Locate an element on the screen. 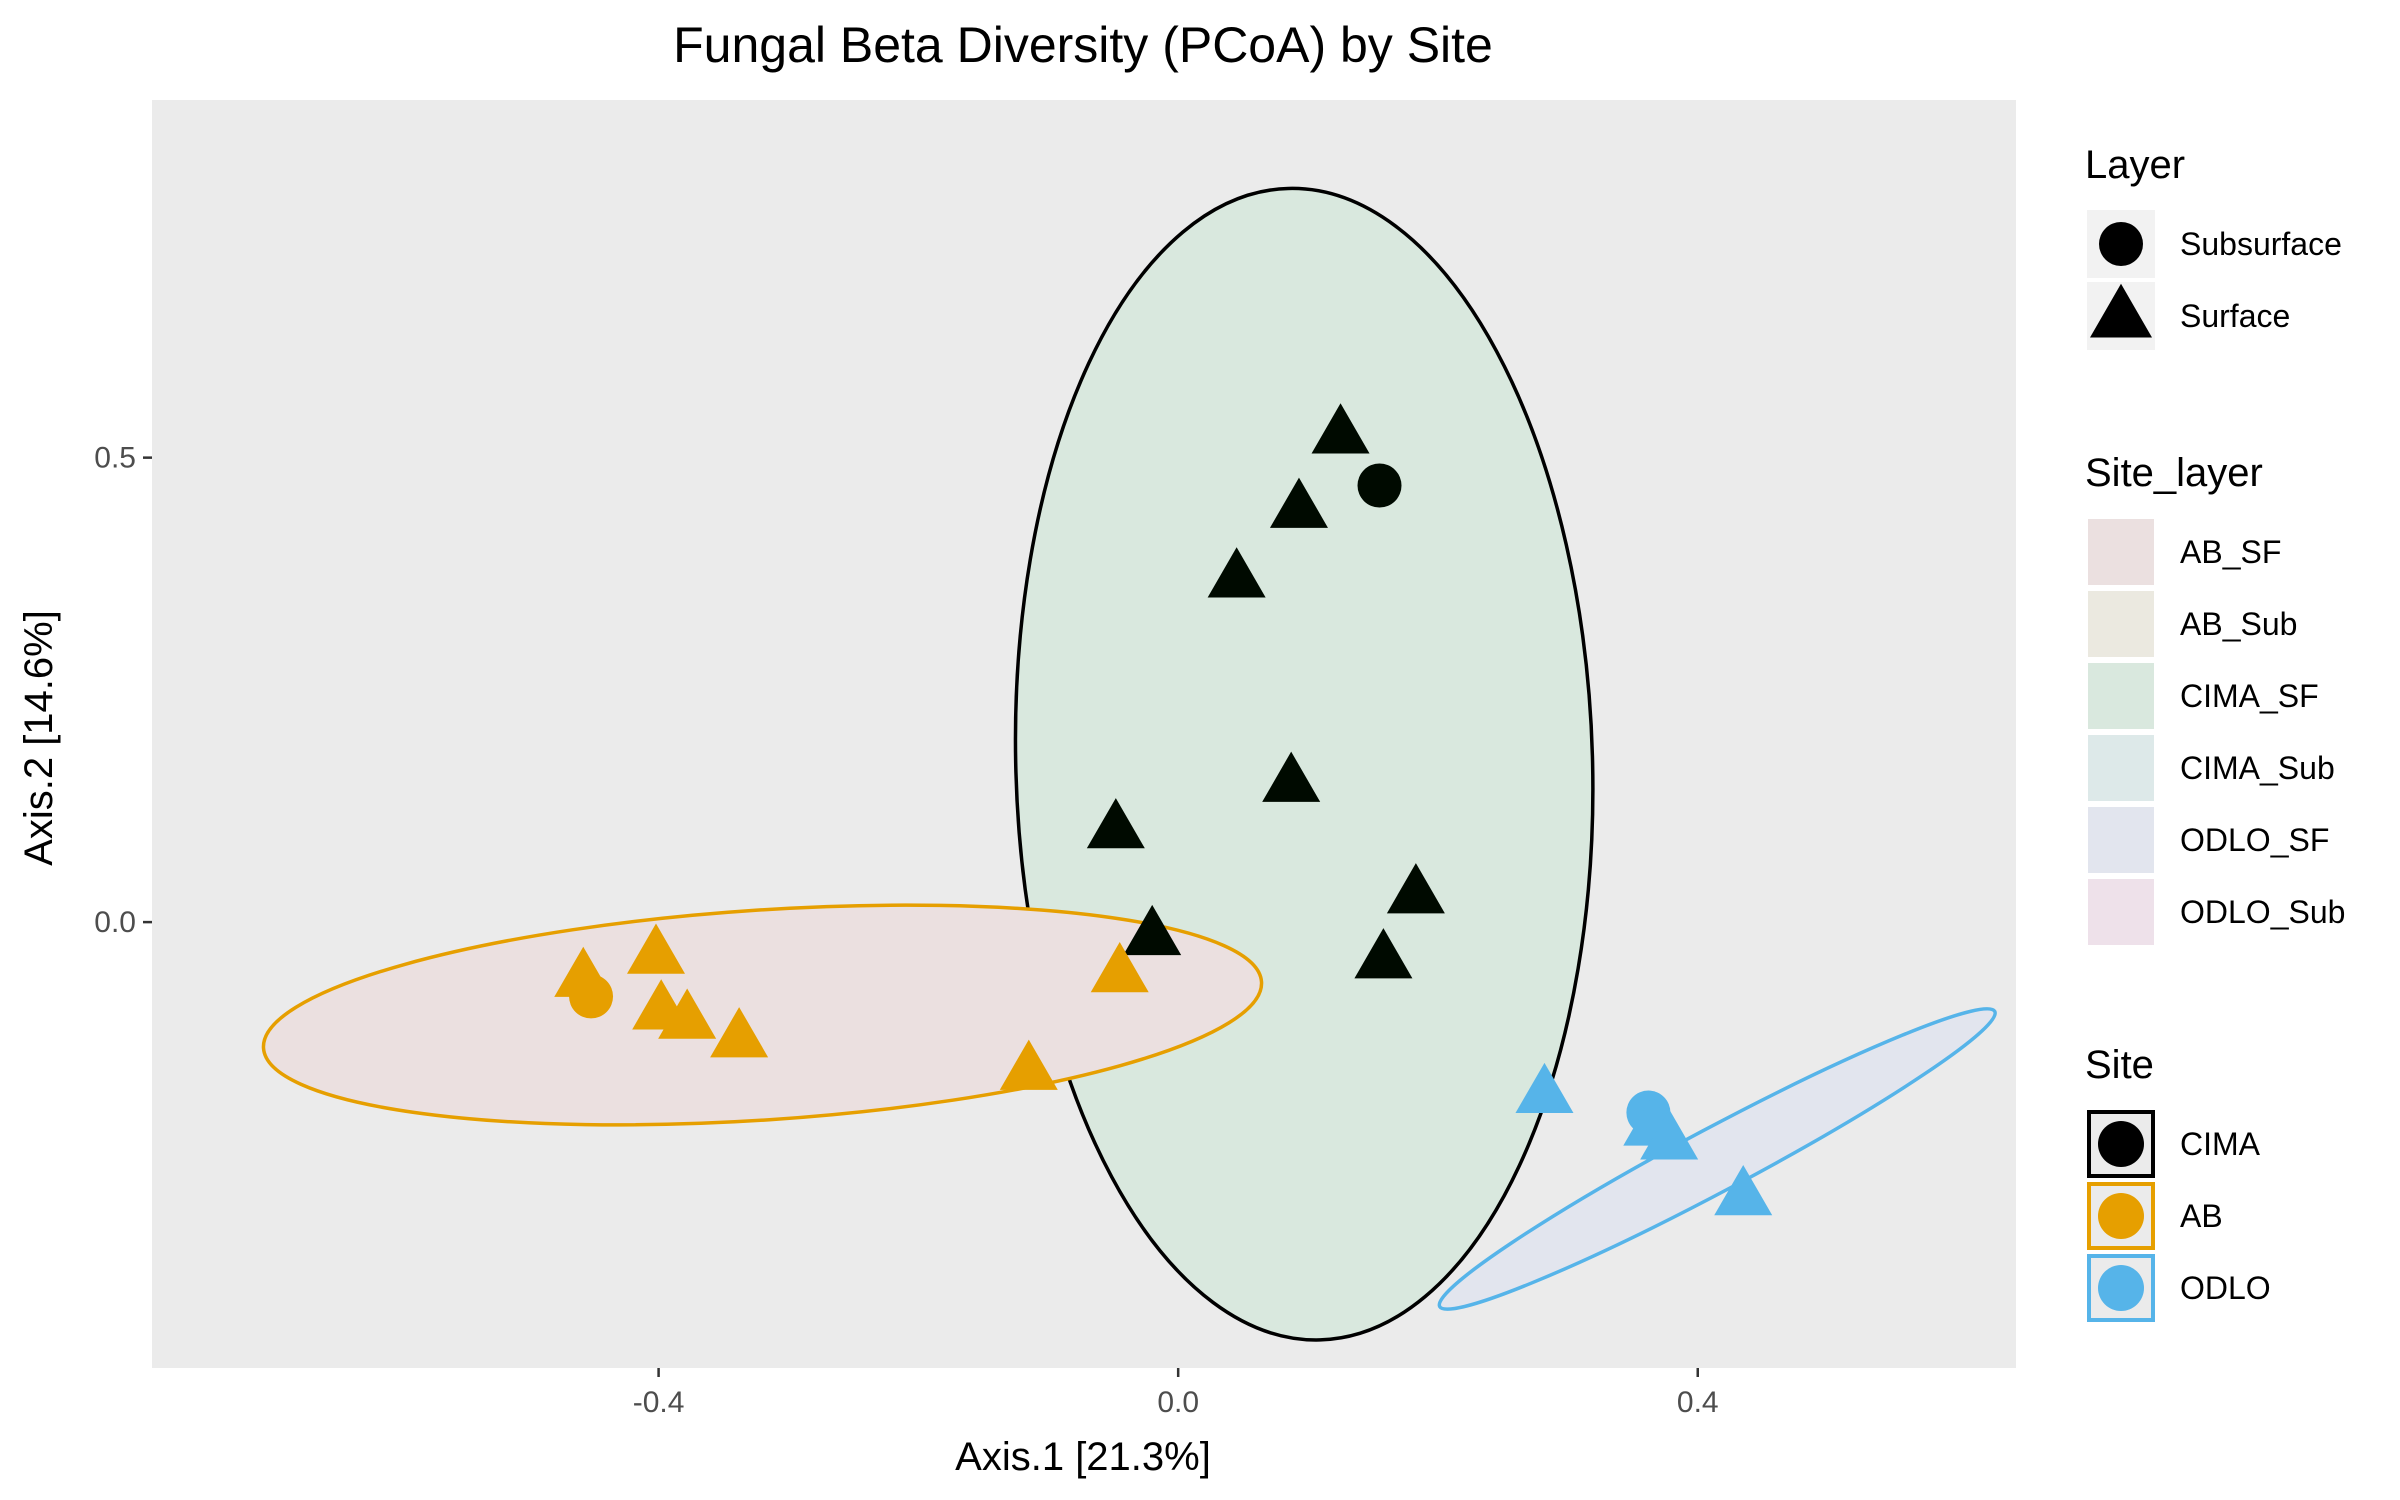 This screenshot has width=2400, height=1500. legend-label: Subsurface is located at coordinates (2261, 244).